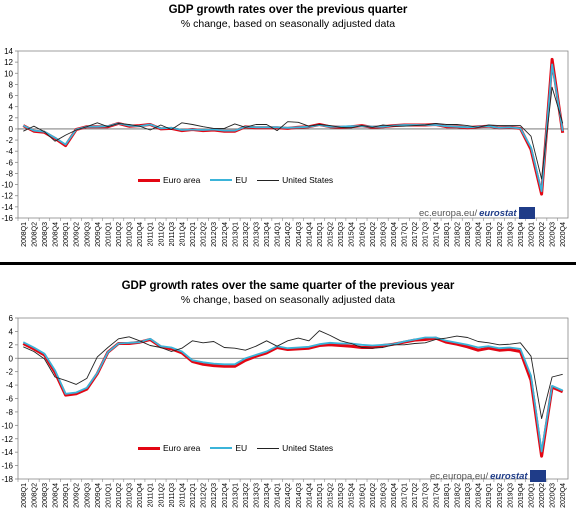 This screenshot has height=528, width=576. What do you see at coordinates (341, 234) in the screenshot?
I see `x-tick-label: 2015Q3` at bounding box center [341, 234].